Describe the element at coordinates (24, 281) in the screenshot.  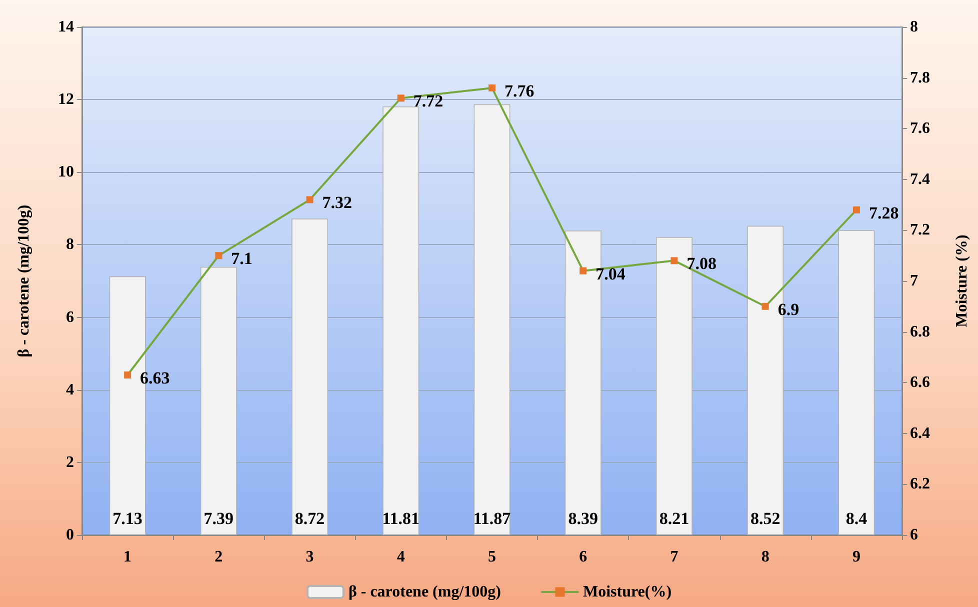
I see `y-axis-title: β - carotene (mg/100g)` at that location.